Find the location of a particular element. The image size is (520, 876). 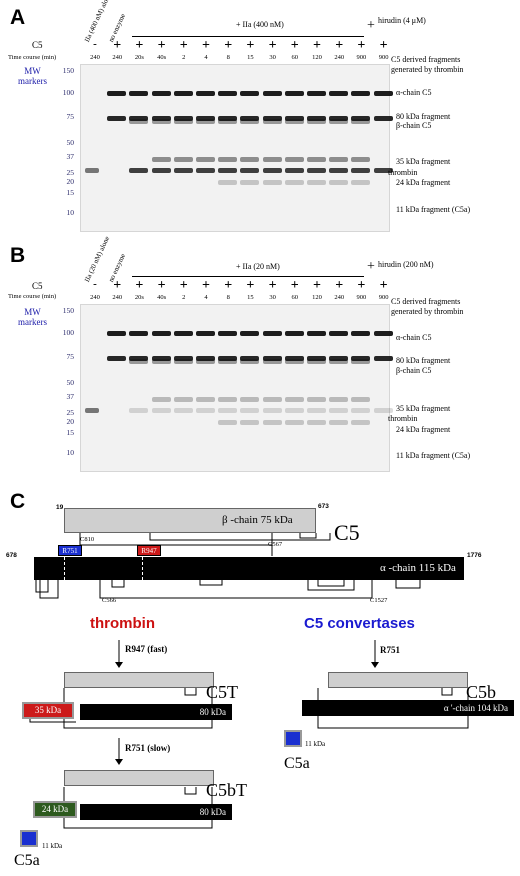

panel-b-time-label: Time course (min) is located at coordinates (32, 296).